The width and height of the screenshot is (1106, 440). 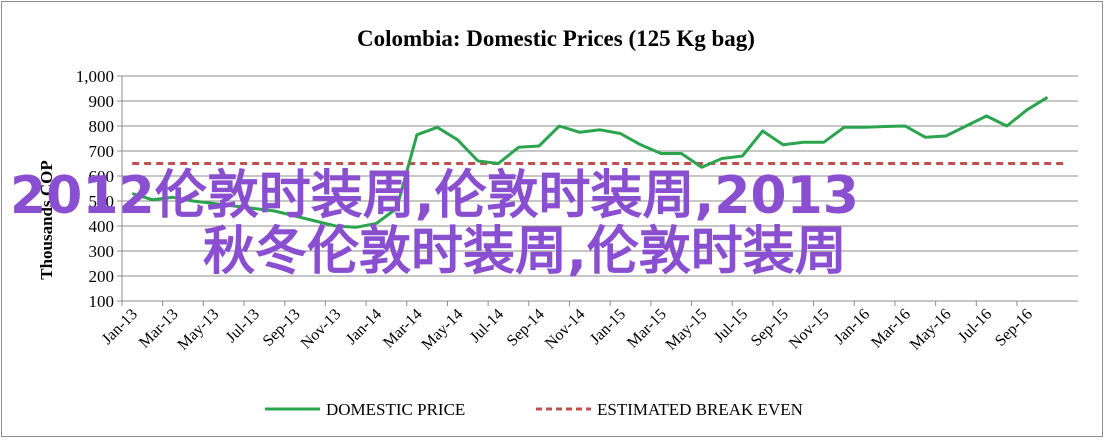 I want to click on x-tick-label: Mar-15, so click(x=647, y=329).